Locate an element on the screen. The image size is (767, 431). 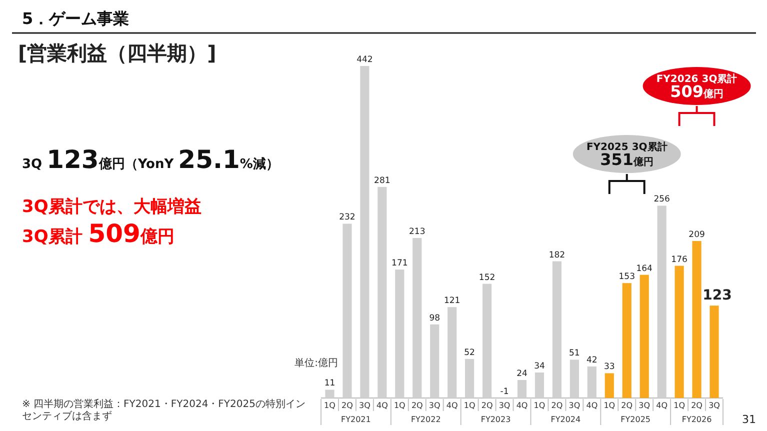
data-label: 33 is located at coordinates (609, 367).